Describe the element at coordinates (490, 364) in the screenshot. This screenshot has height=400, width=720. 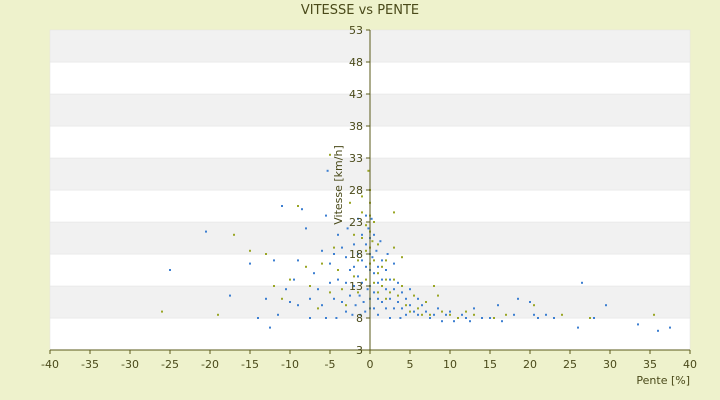
I see `x-tick-label: 15` at that location.